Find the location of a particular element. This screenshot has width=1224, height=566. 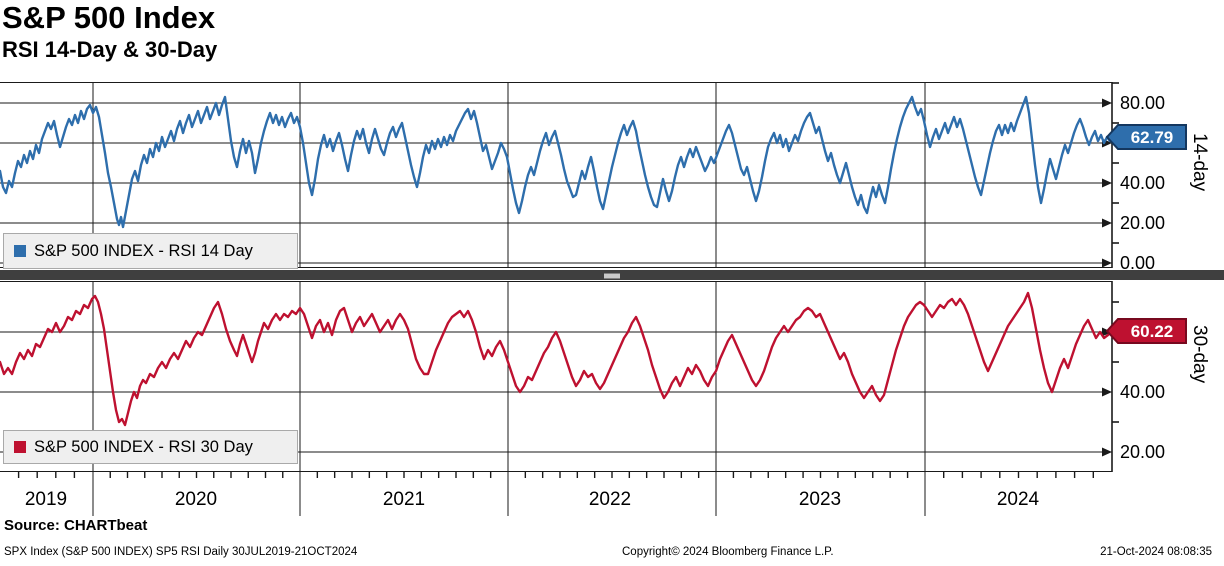

x-tick-year-label: 2019 is located at coordinates (46, 499).